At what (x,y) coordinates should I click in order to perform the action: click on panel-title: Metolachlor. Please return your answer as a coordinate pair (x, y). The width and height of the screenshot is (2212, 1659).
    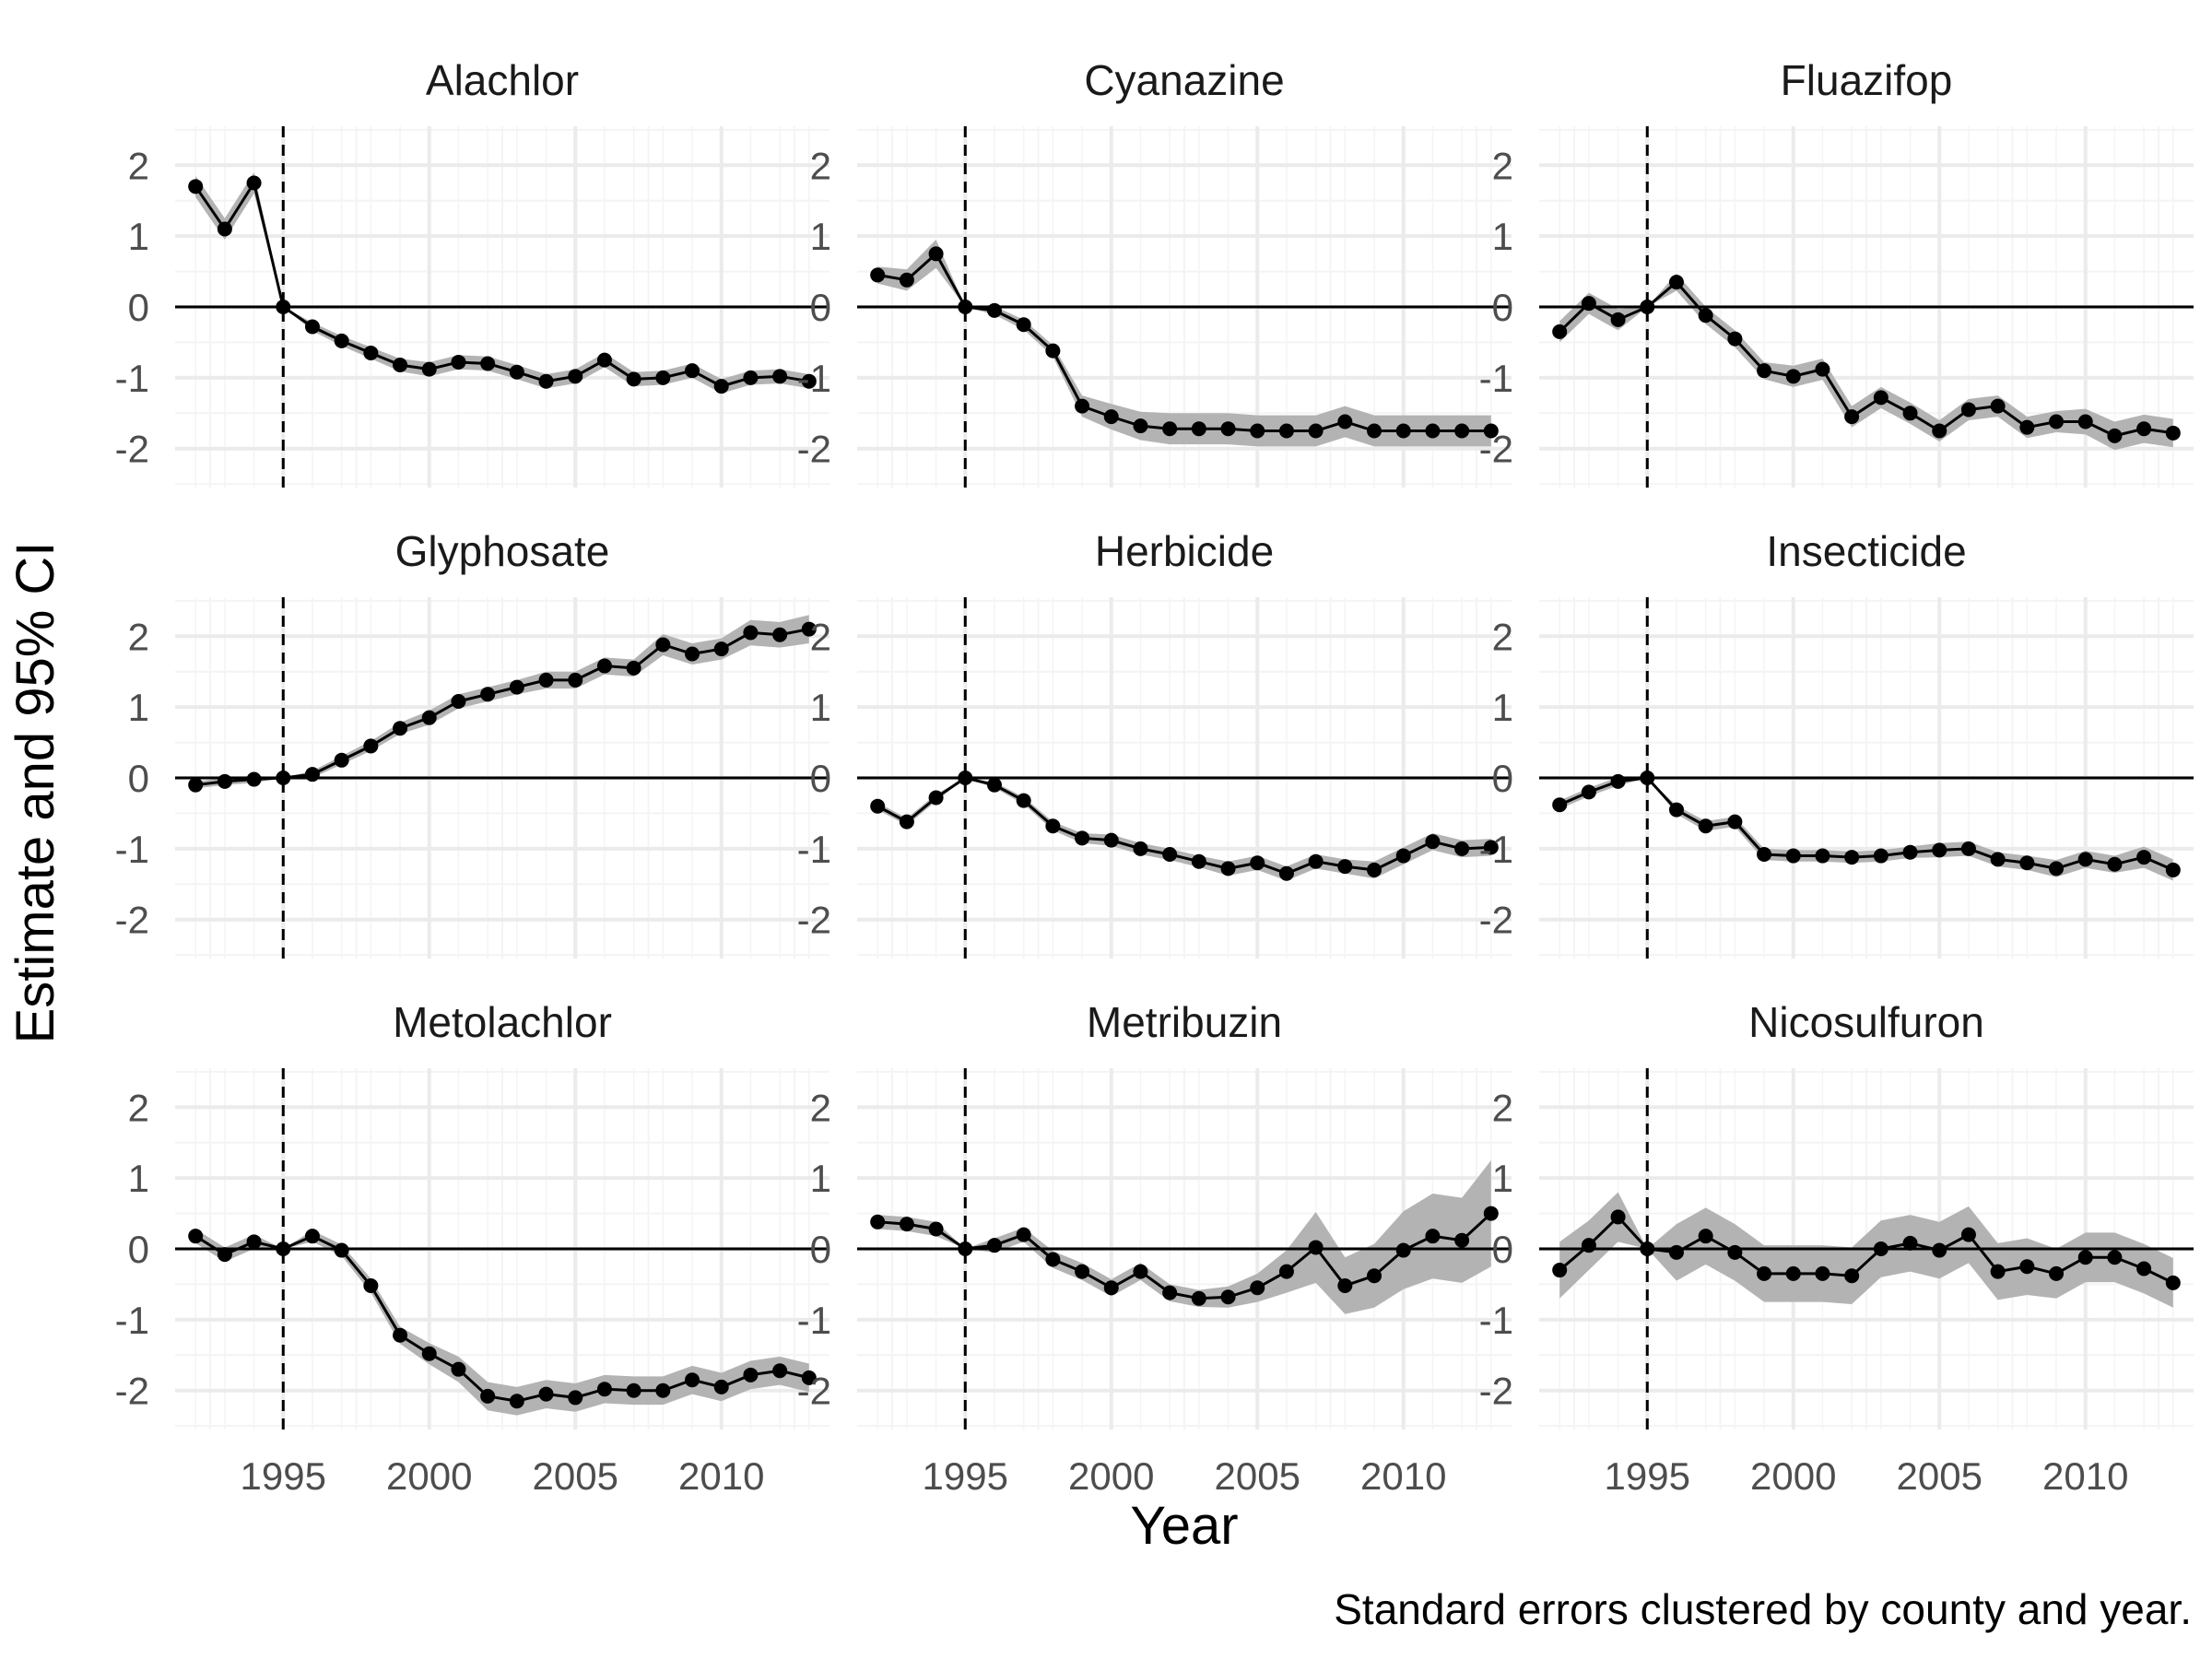
    Looking at the image, I should click on (502, 1022).